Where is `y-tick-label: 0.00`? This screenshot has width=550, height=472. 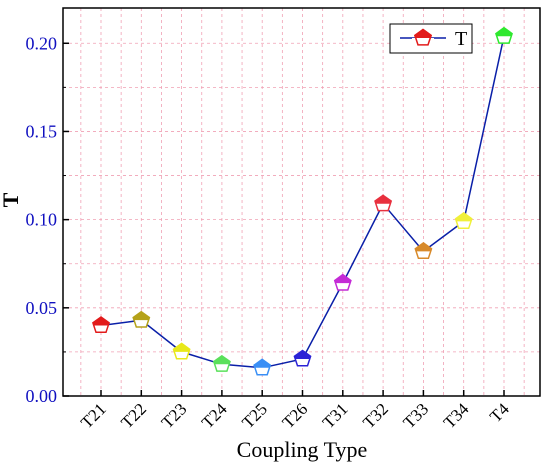 y-tick-label: 0.00 is located at coordinates (42, 396).